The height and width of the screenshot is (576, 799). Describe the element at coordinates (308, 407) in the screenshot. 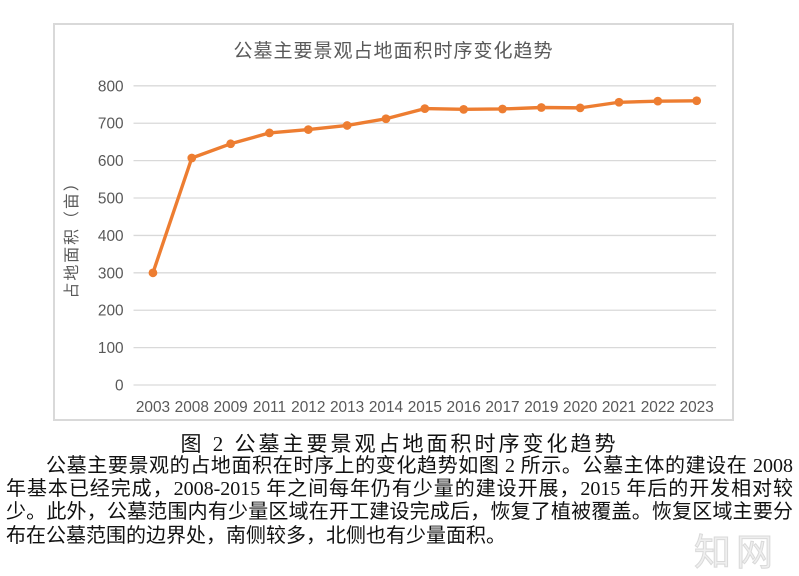

I see `x-tick-label: 2012` at that location.